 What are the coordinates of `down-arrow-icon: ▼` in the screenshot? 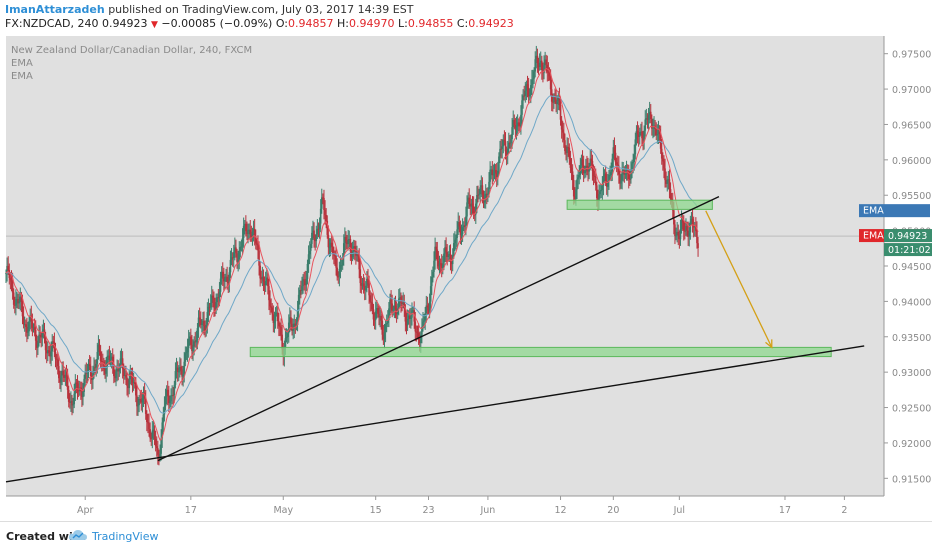 It's located at (154, 25).